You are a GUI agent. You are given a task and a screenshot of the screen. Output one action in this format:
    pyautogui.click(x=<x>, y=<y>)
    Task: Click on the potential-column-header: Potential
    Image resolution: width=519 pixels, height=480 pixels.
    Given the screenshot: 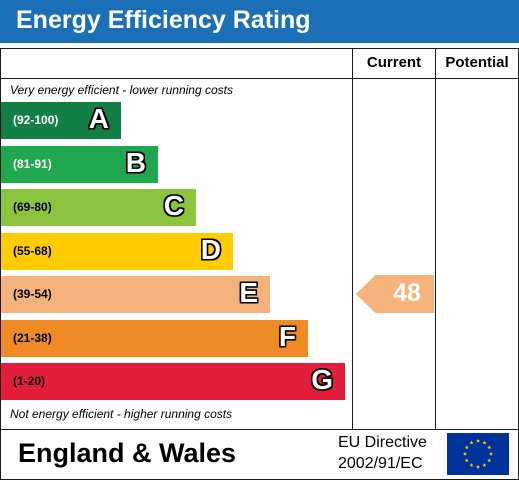 What is the action you would take?
    pyautogui.click(x=477, y=62)
    